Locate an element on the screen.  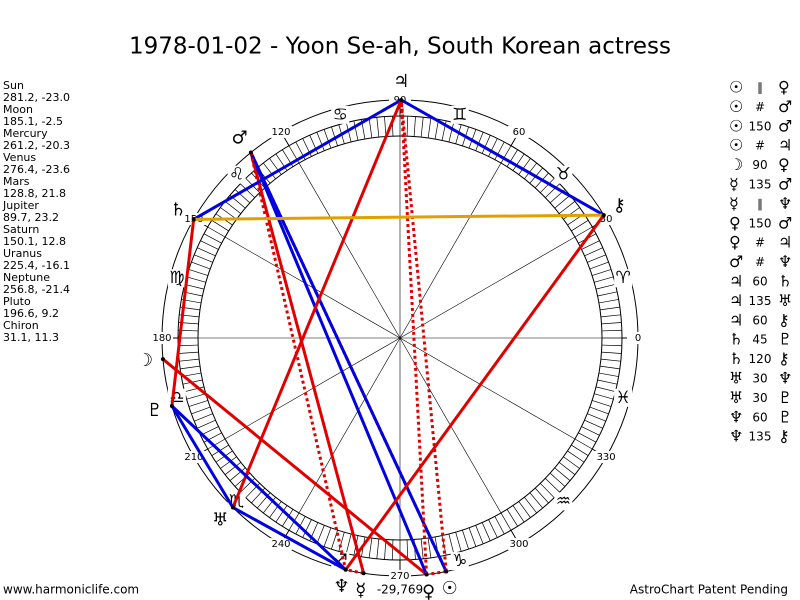
planet-name: Sun is located at coordinates (13, 85).